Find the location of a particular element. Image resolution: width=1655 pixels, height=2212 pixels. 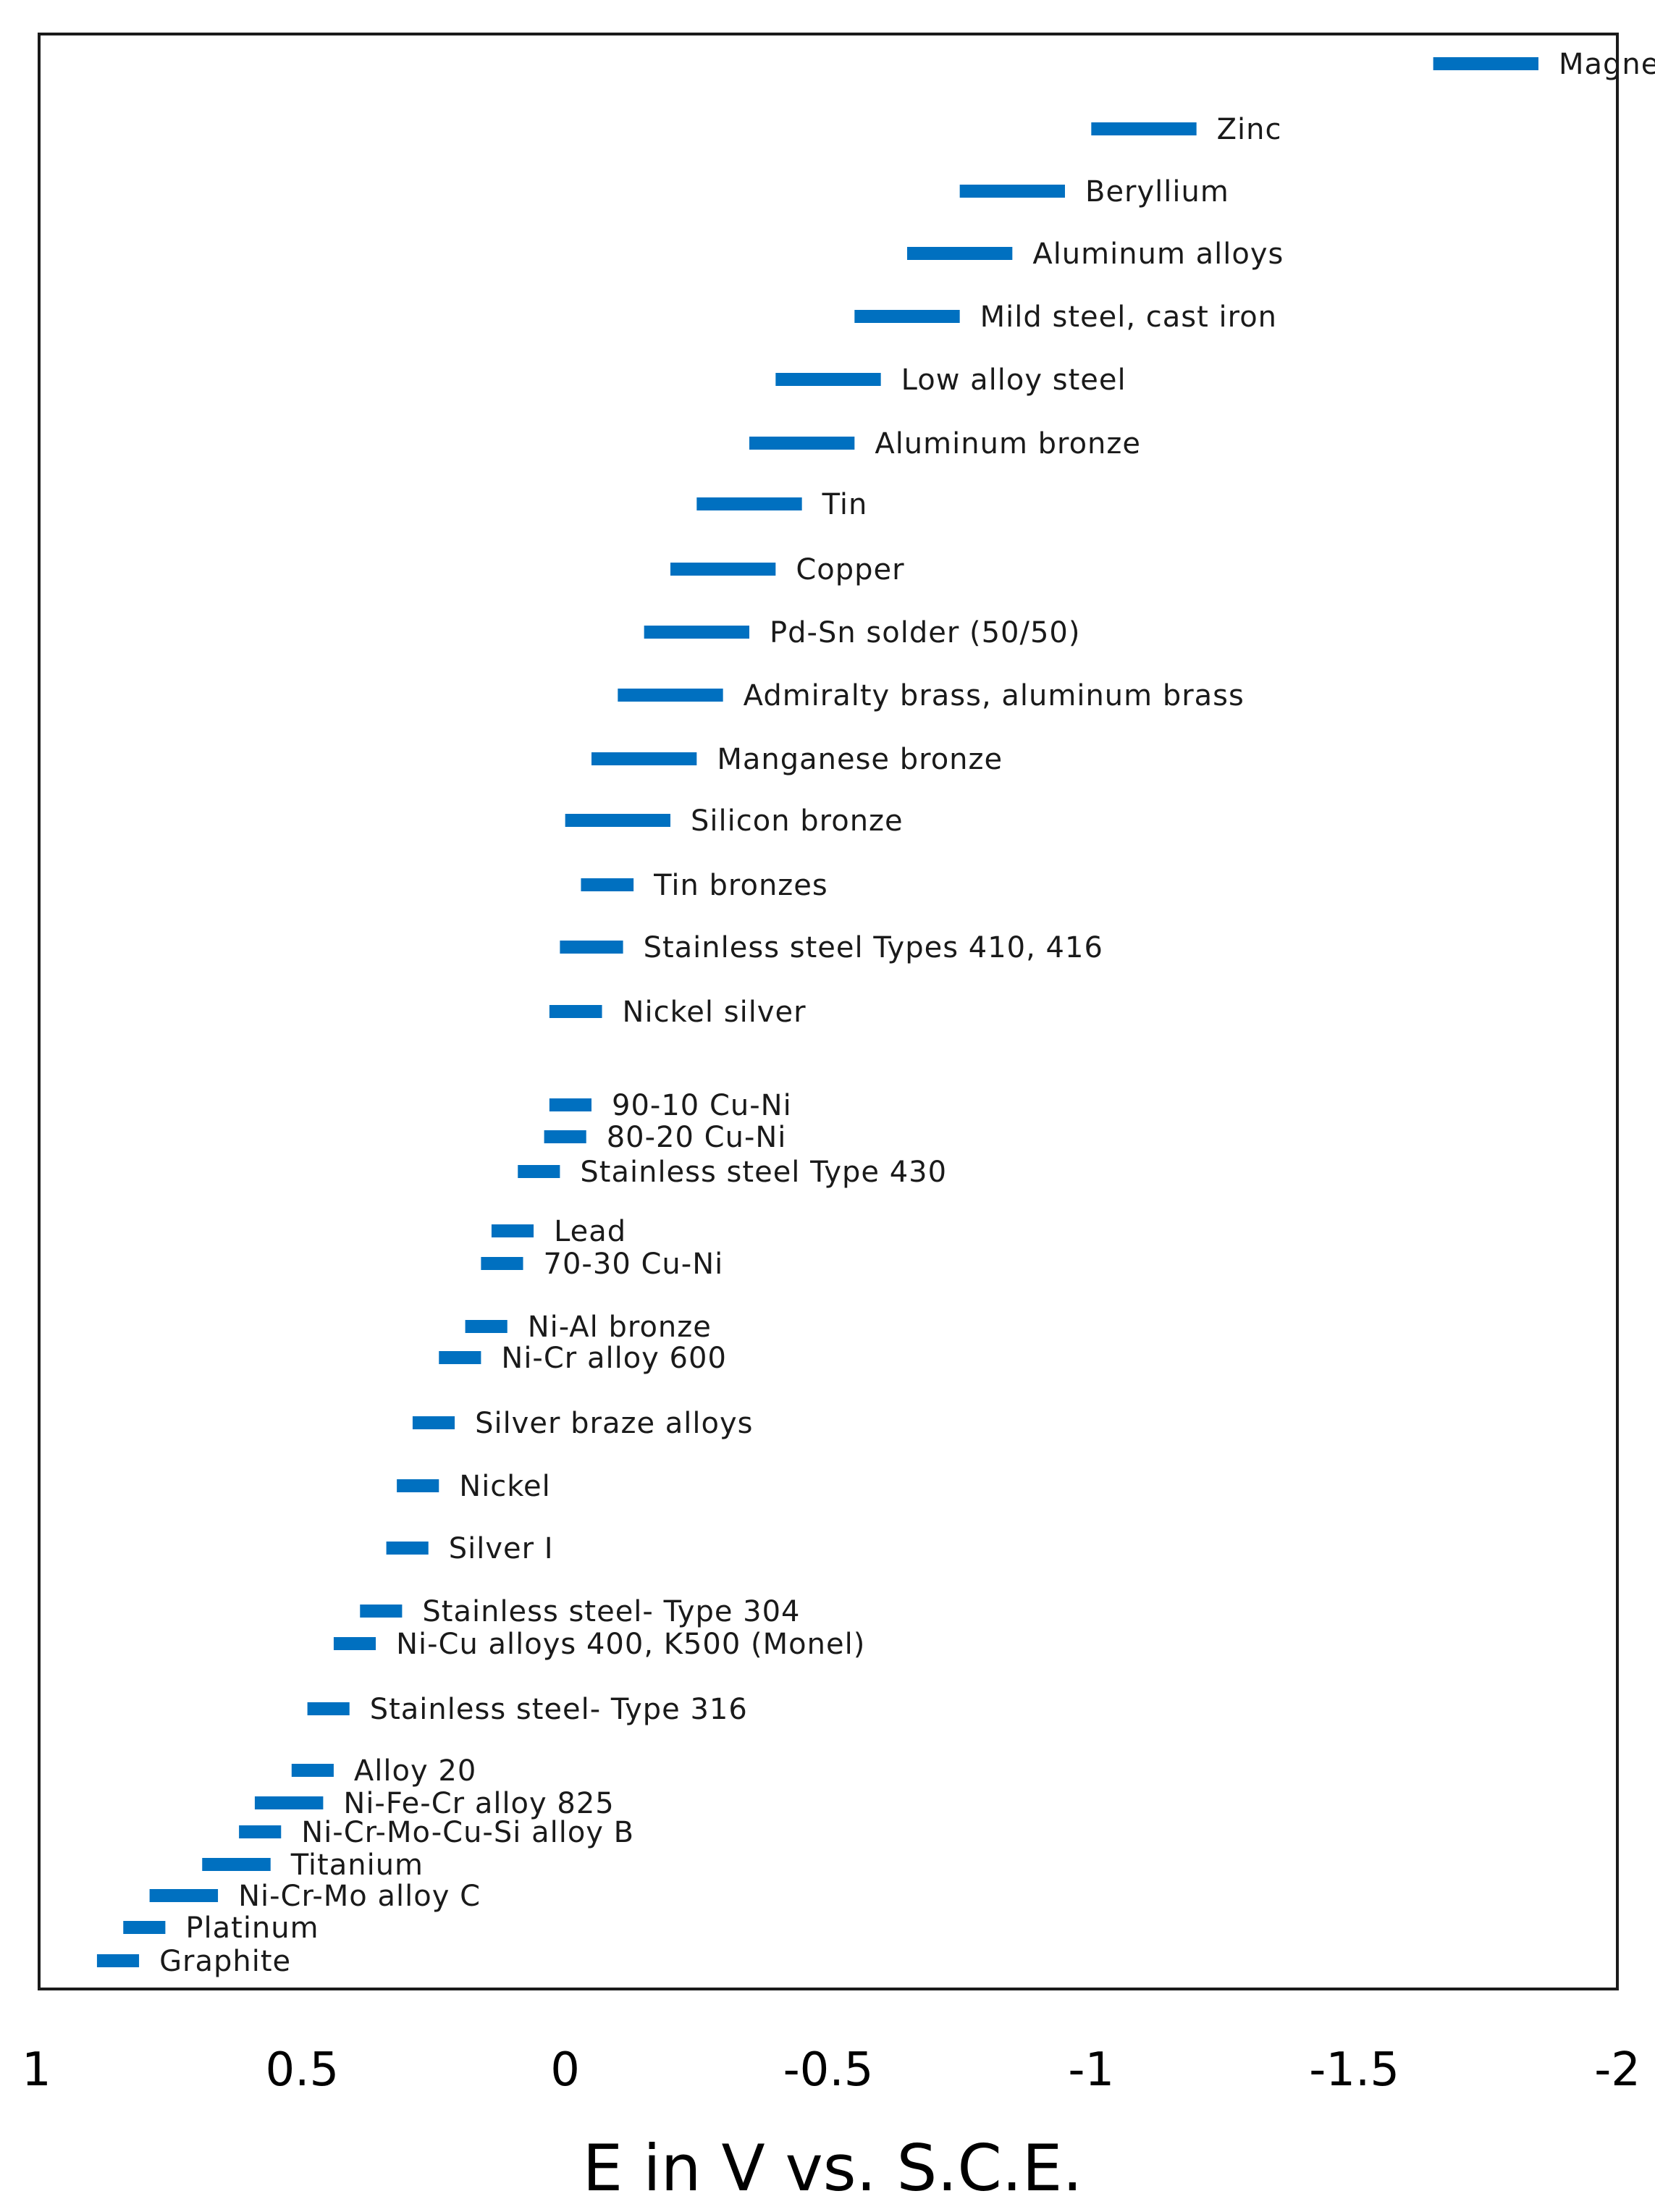

bar-label: Titanium is located at coordinates (357, 1865).